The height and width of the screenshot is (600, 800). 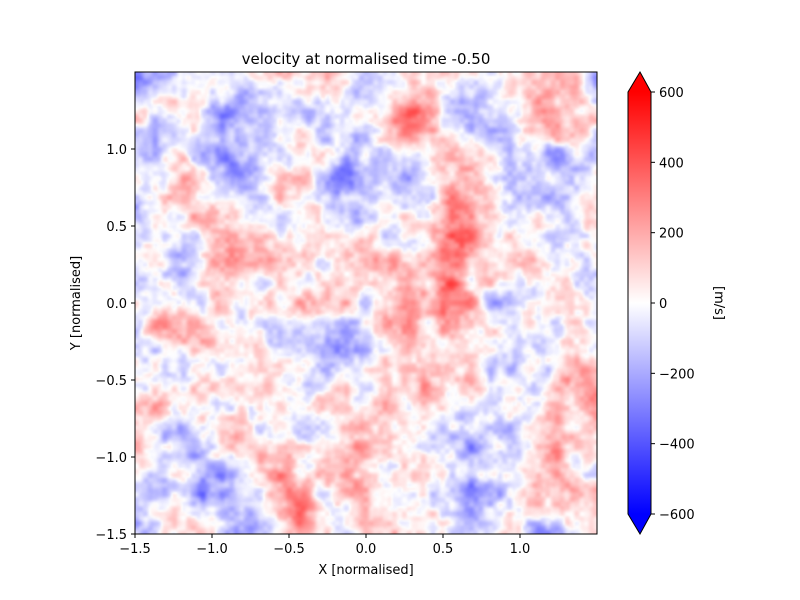 What do you see at coordinates (677, 515) in the screenshot?
I see `colorbar-tick-label: −600` at bounding box center [677, 515].